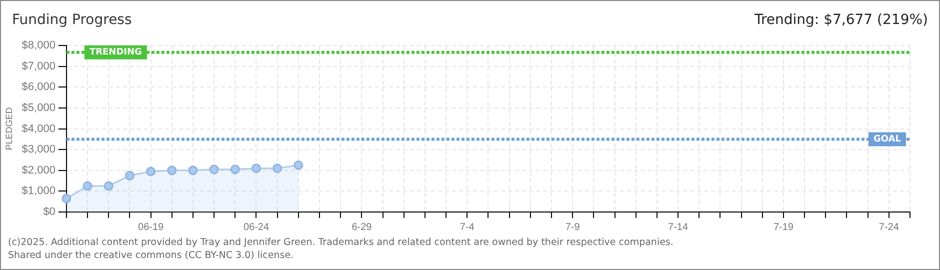  What do you see at coordinates (115, 53) in the screenshot?
I see `ref-line-label: TRENDING` at bounding box center [115, 53].